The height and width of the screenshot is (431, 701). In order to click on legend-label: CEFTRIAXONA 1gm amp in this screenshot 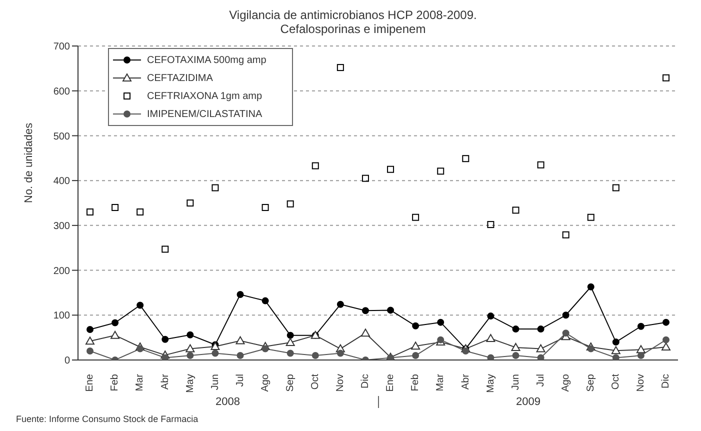, I will do `click(204, 96)`.